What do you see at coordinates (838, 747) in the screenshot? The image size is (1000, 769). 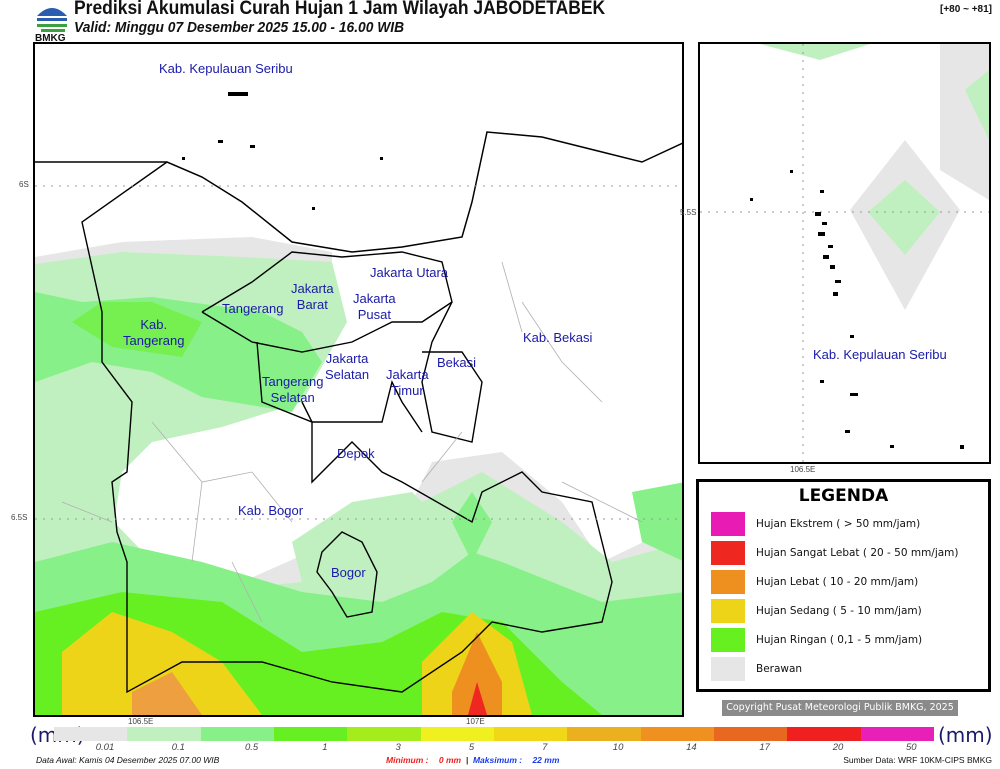 I see `colorbar-label: 20` at bounding box center [838, 747].